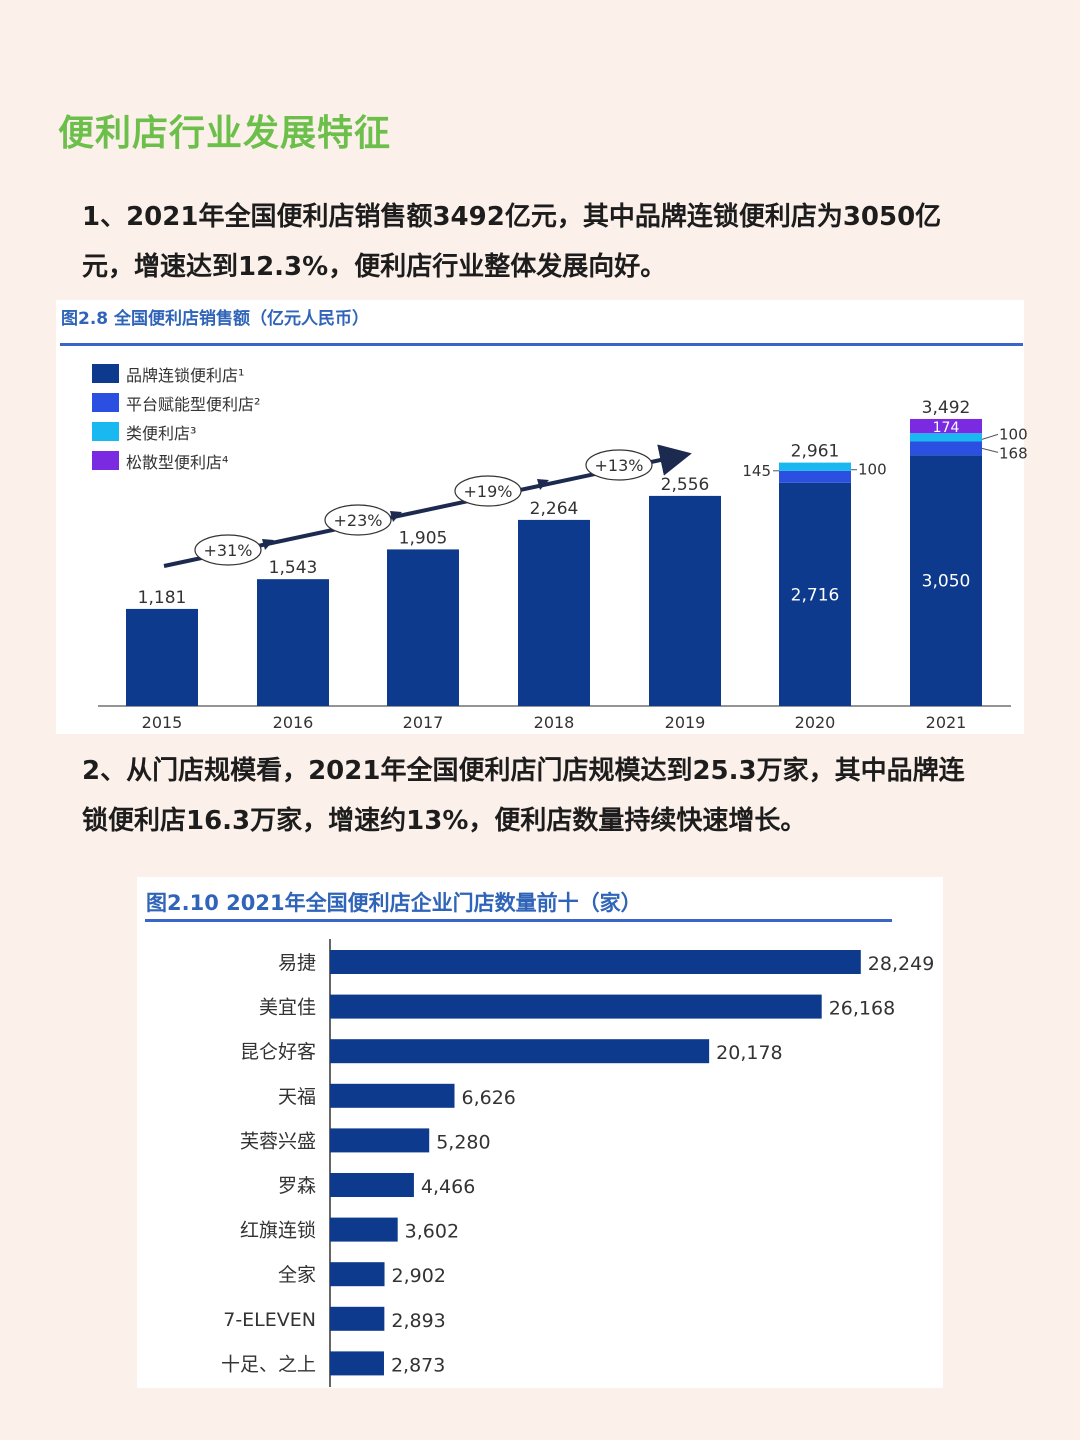 This screenshot has height=1440, width=1080. I want to click on value-label-3: 6,626, so click(489, 1098).